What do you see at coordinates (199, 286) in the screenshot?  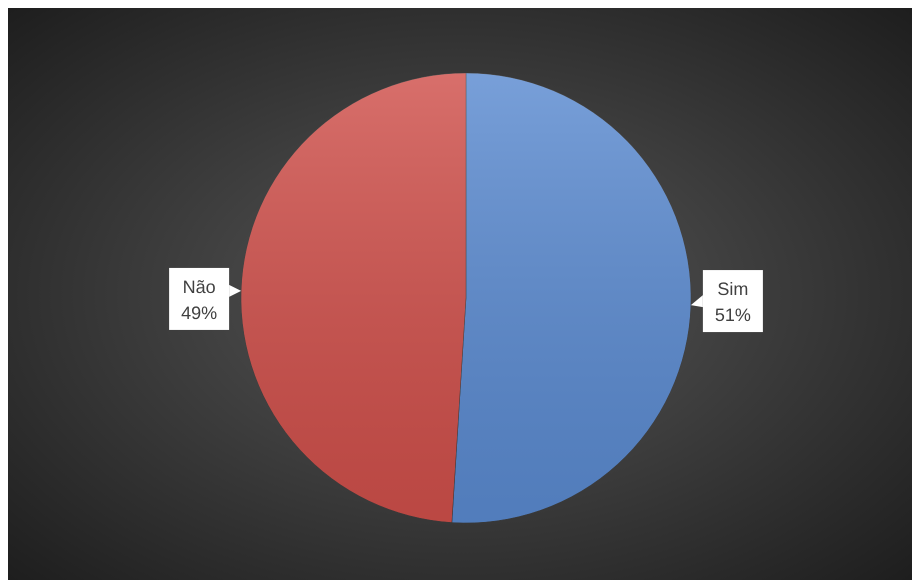 I see `slice-label: Não` at bounding box center [199, 286].